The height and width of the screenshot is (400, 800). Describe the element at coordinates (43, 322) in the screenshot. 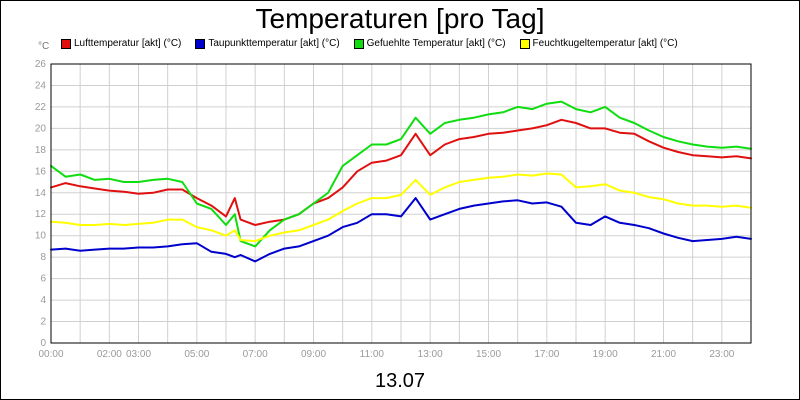

I see `y-tick-label: 2` at that location.